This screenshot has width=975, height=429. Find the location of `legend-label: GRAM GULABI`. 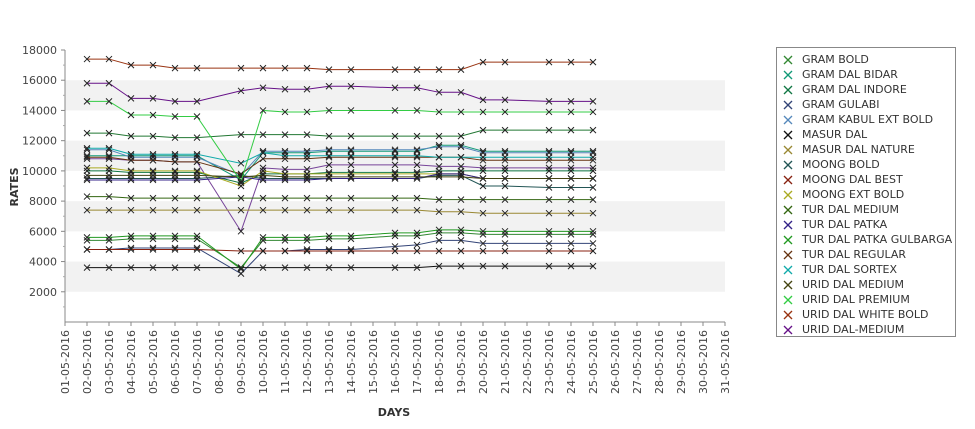

legend-label: GRAM GULABI is located at coordinates (841, 104).